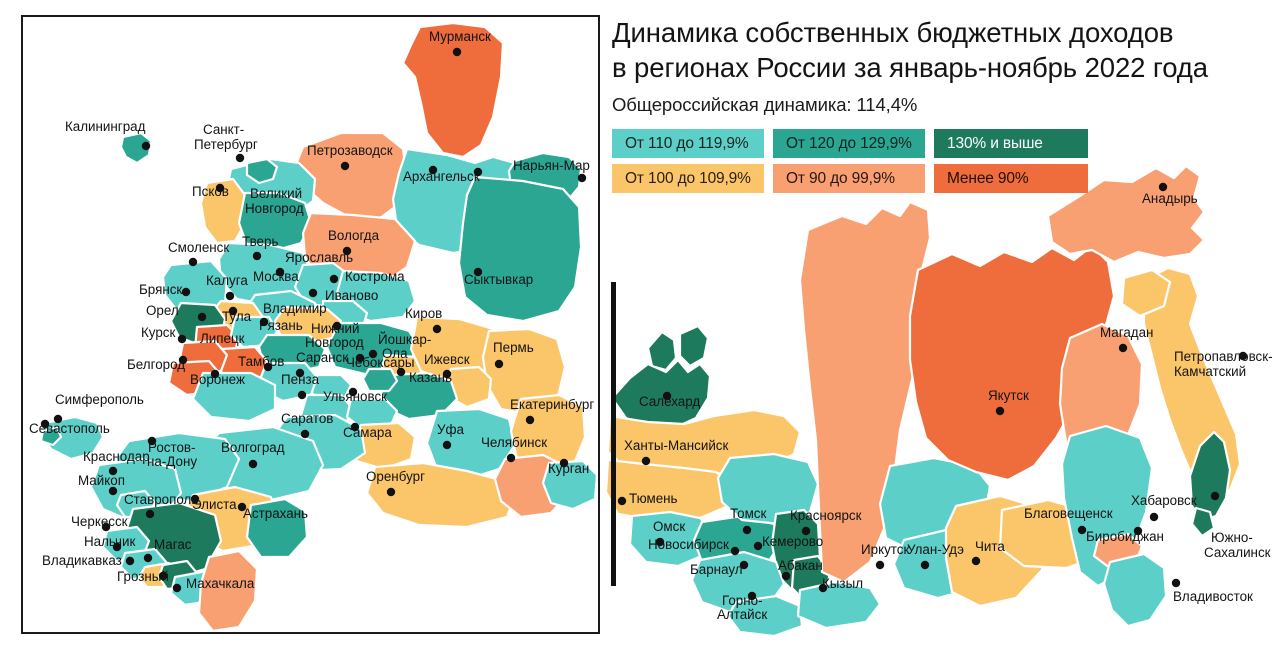 The height and width of the screenshot is (653, 1280). Describe the element at coordinates (150, 514) in the screenshot. I see `city-dot-stavropol` at that location.